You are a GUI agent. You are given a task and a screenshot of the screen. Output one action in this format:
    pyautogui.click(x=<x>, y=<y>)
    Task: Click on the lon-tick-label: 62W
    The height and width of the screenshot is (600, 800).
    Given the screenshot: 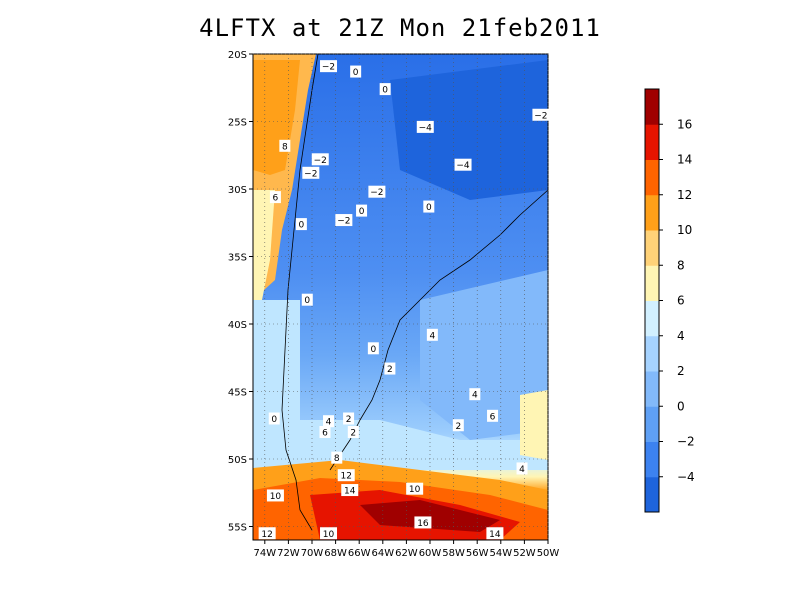 What is the action you would take?
    pyautogui.click(x=406, y=553)
    